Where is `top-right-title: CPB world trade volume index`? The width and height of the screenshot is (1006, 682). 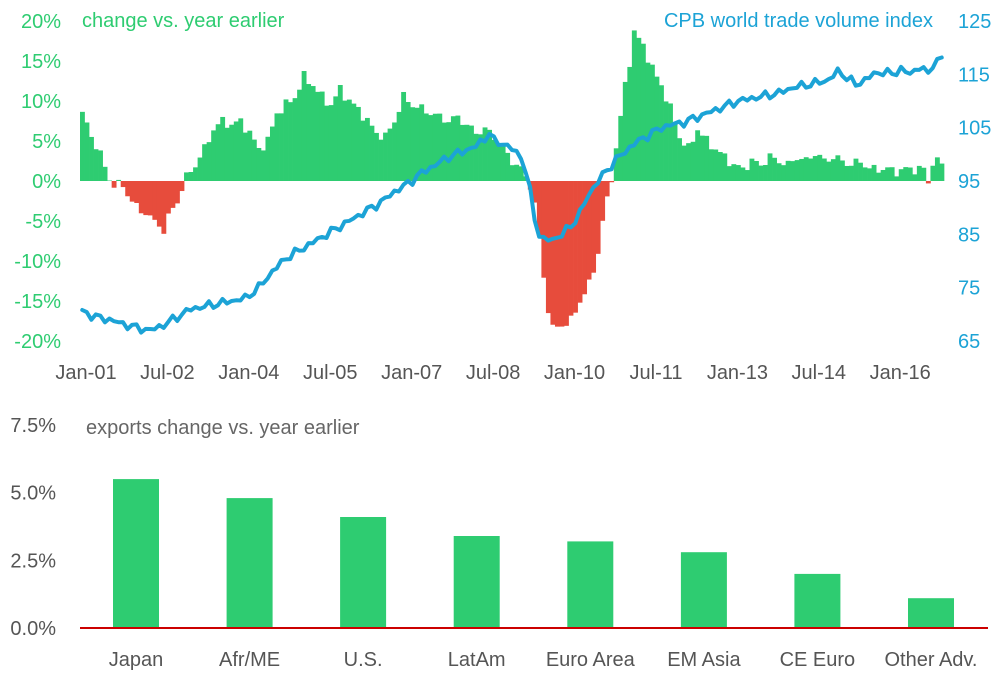
top-right-title: CPB world trade volume index is located at coordinates (798, 21).